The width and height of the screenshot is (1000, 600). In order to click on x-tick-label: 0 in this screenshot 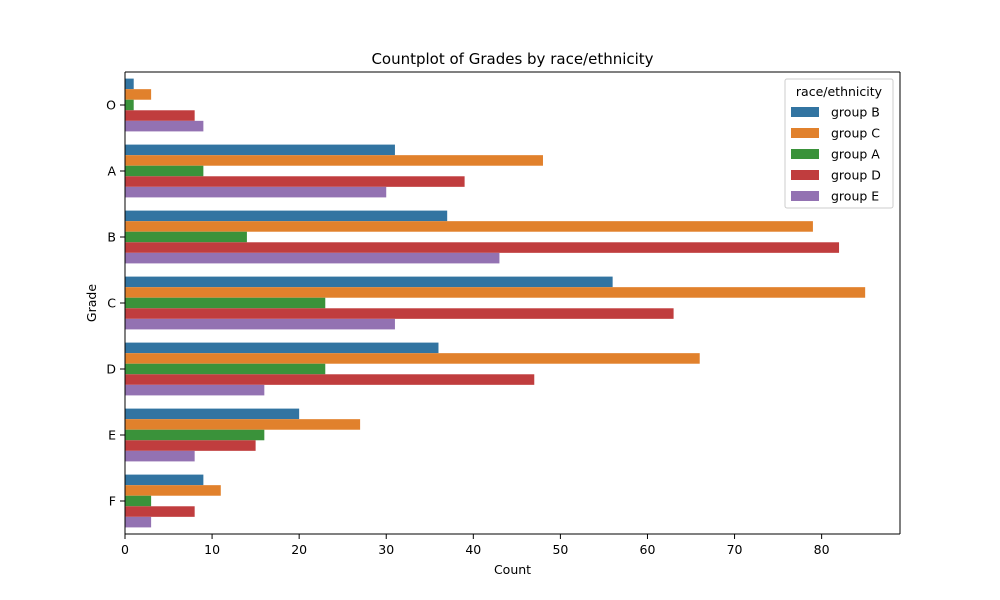, I will do `click(125, 549)`.